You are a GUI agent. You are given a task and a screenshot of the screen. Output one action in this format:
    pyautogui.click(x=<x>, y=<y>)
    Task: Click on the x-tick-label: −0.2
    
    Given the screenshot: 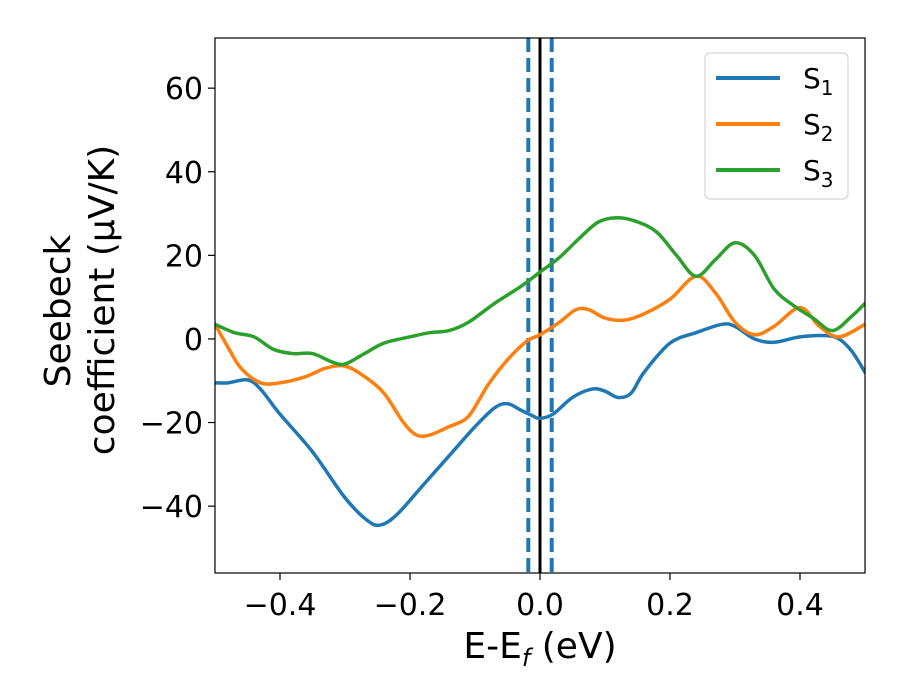 What is the action you would take?
    pyautogui.click(x=410, y=605)
    